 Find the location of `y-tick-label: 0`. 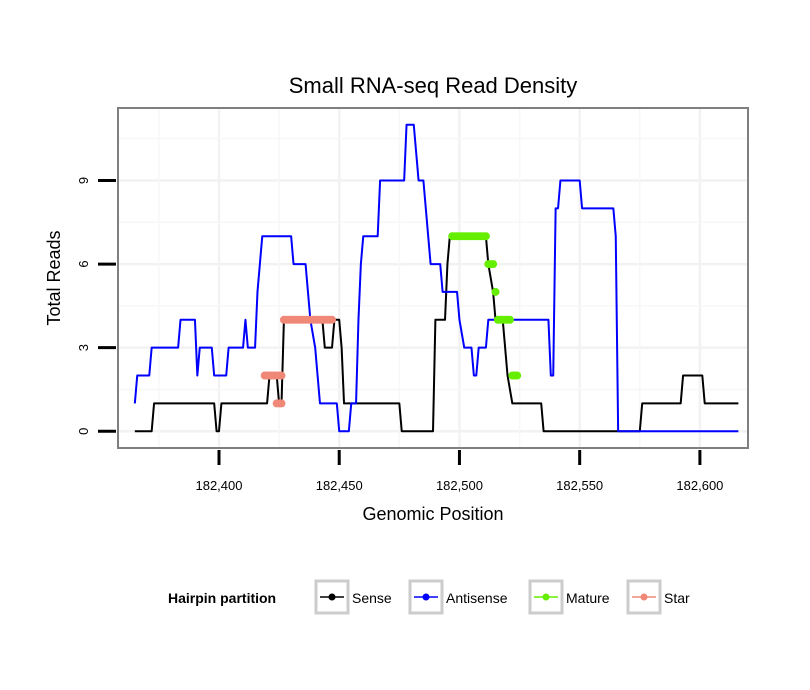

y-tick-label: 0 is located at coordinates (83, 431).